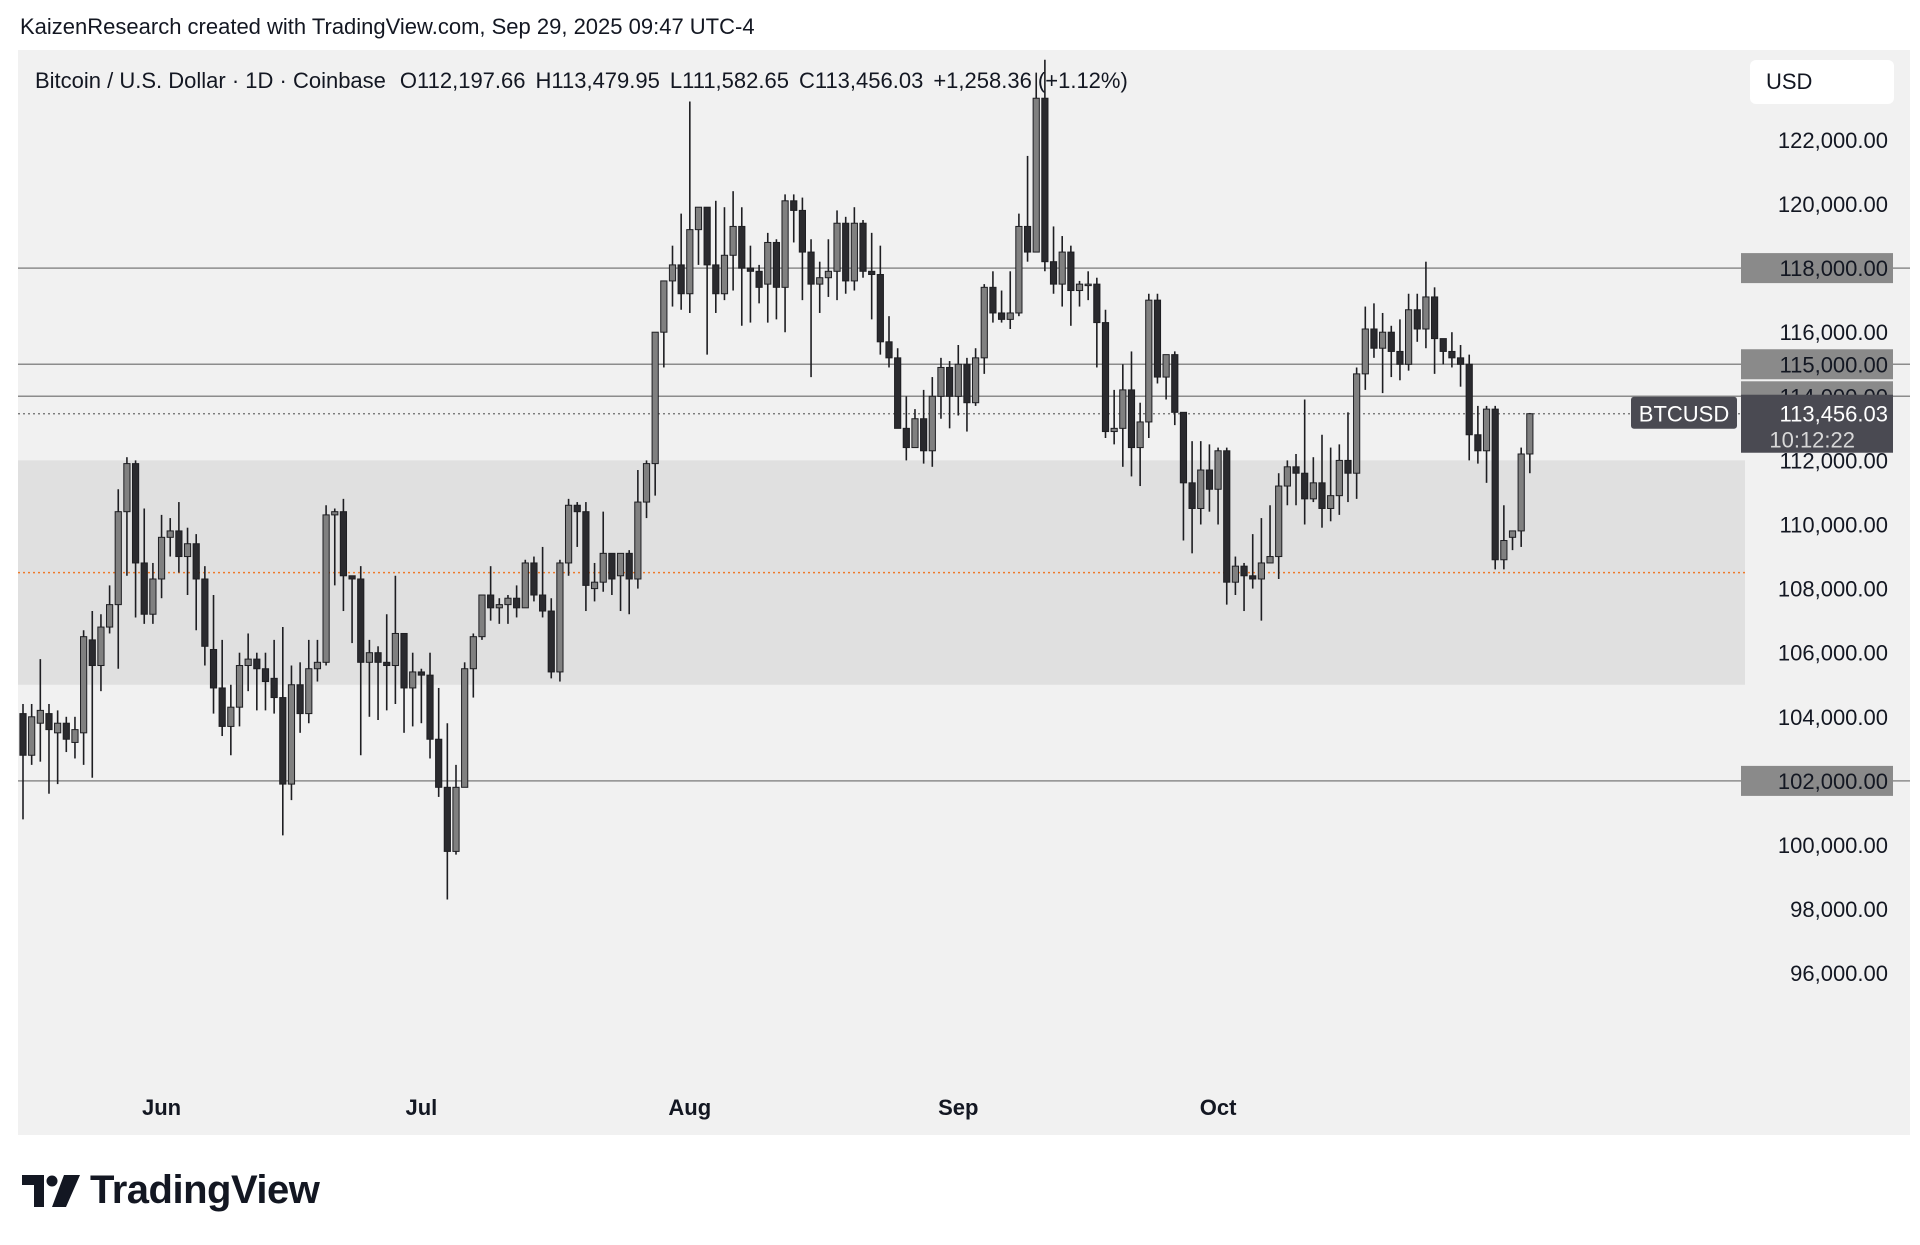 The image size is (1920, 1245). What do you see at coordinates (51, 1190) in the screenshot?
I see `tradingview-logo-icon` at bounding box center [51, 1190].